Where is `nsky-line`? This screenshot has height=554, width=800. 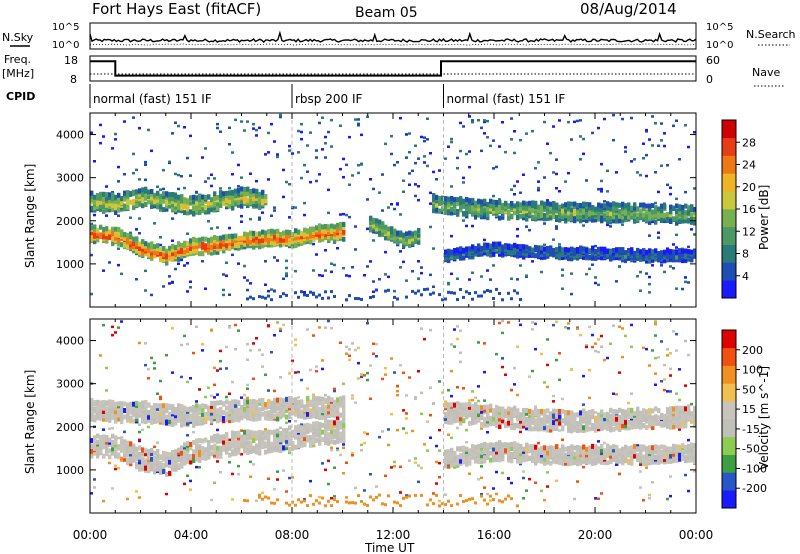
nsky-line is located at coordinates (393, 36).